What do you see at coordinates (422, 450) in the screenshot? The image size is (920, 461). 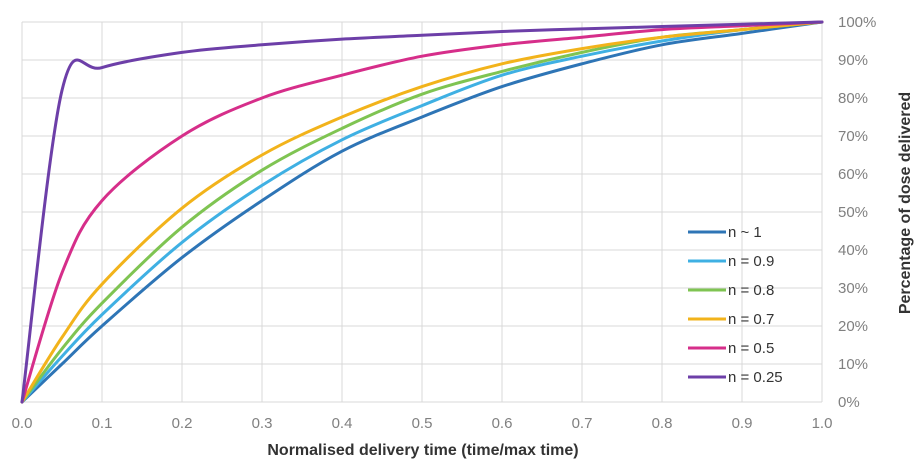 I see `x-axis-title: Normalised delivery time (time/max time)` at bounding box center [422, 450].